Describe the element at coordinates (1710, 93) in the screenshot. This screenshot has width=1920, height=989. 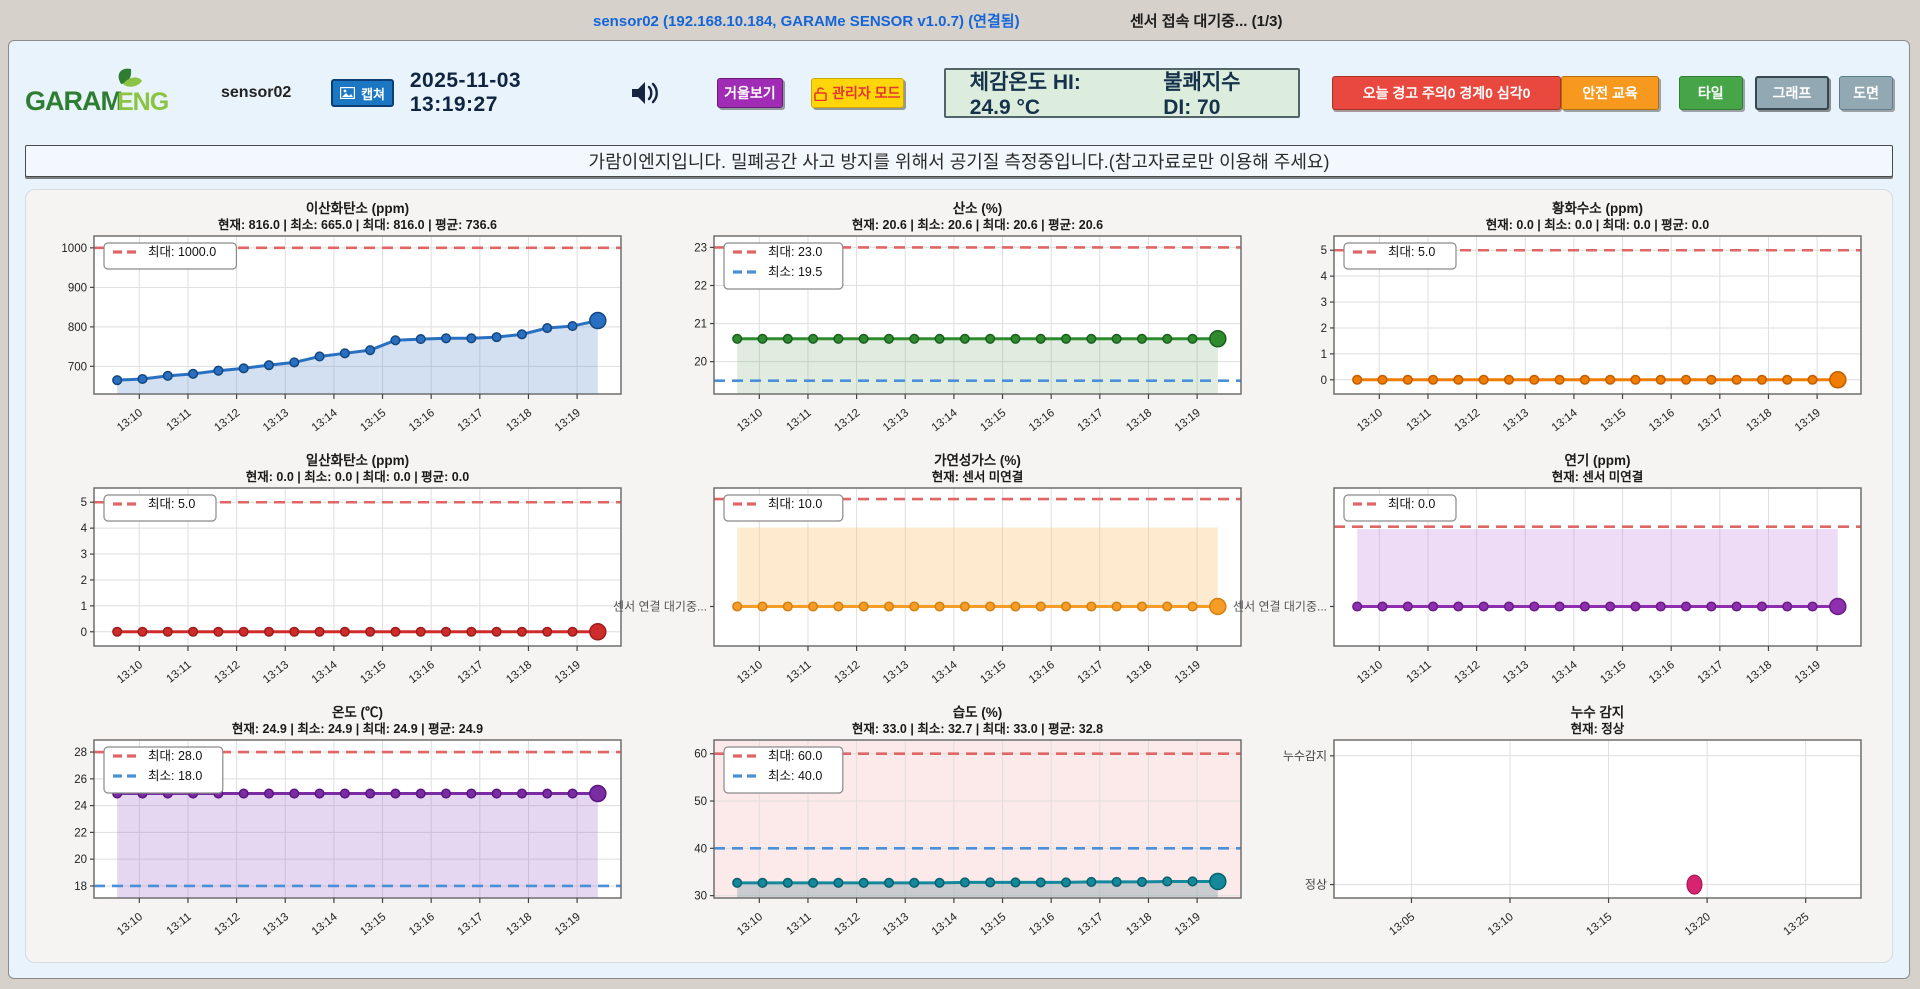
I see `tile-view-button: 타일` at that location.